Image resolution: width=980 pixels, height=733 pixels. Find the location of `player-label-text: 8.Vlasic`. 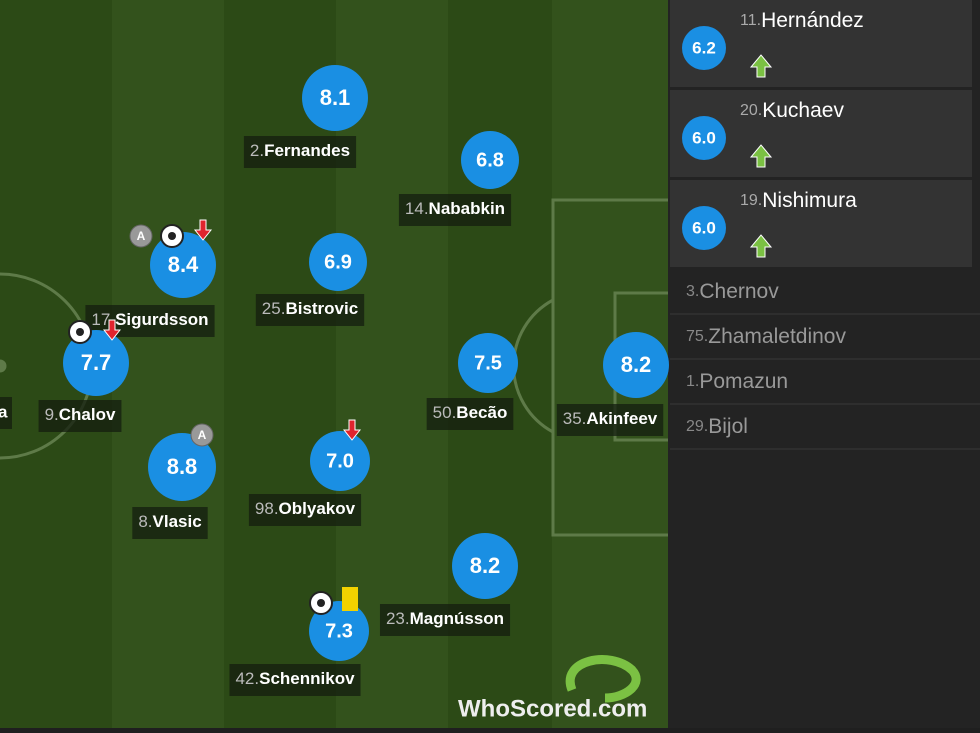

player-label-text: 8.Vlasic is located at coordinates (169, 521).